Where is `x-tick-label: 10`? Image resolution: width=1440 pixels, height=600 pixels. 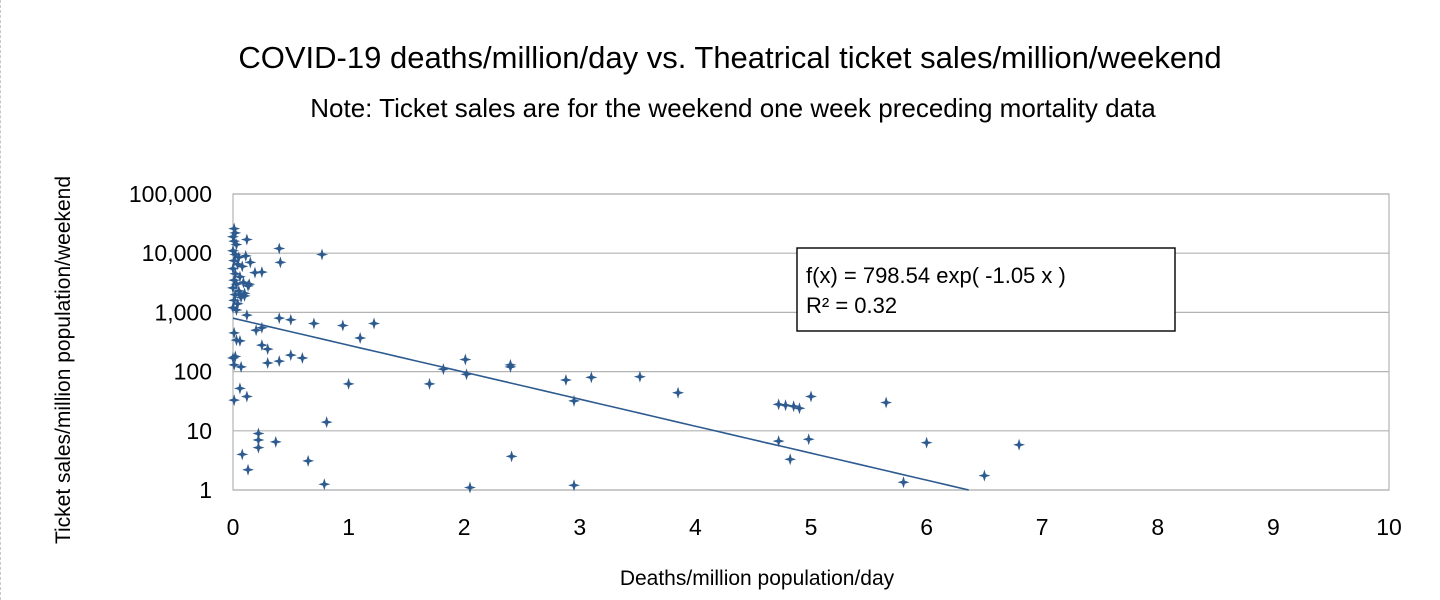
x-tick-label: 10 is located at coordinates (1389, 527).